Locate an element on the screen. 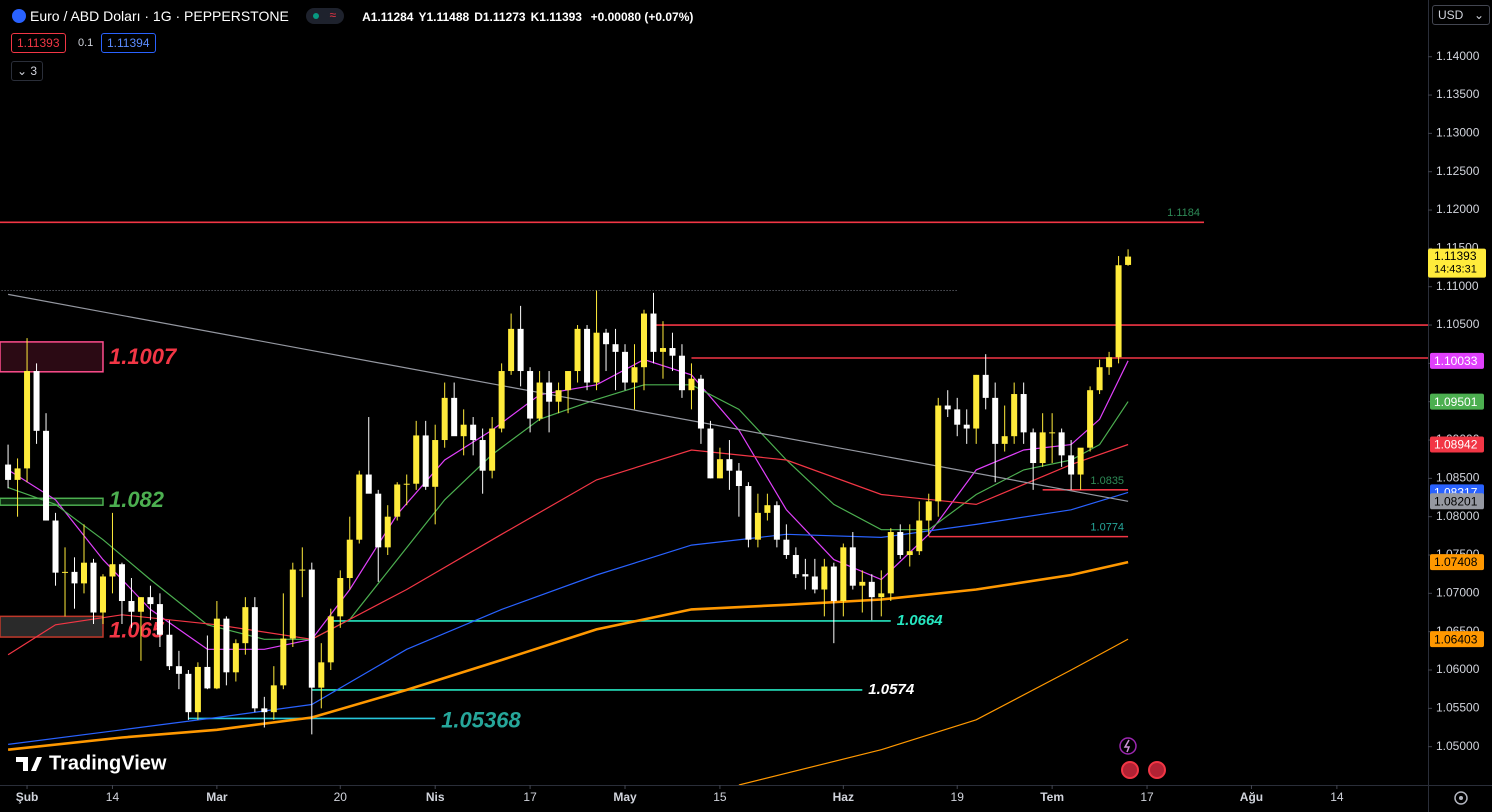 This screenshot has height=812, width=1492. y-tick-label: 1.08500 is located at coordinates (1458, 478).